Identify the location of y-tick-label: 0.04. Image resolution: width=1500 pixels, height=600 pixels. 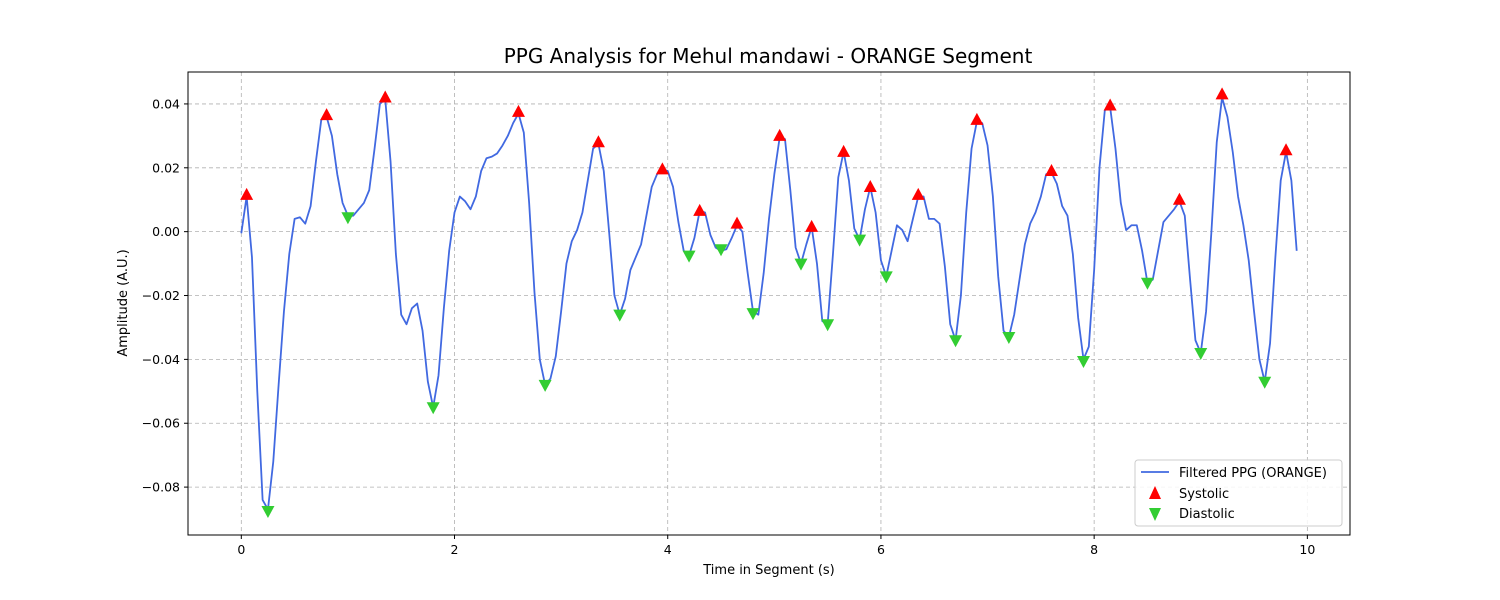
(166, 103).